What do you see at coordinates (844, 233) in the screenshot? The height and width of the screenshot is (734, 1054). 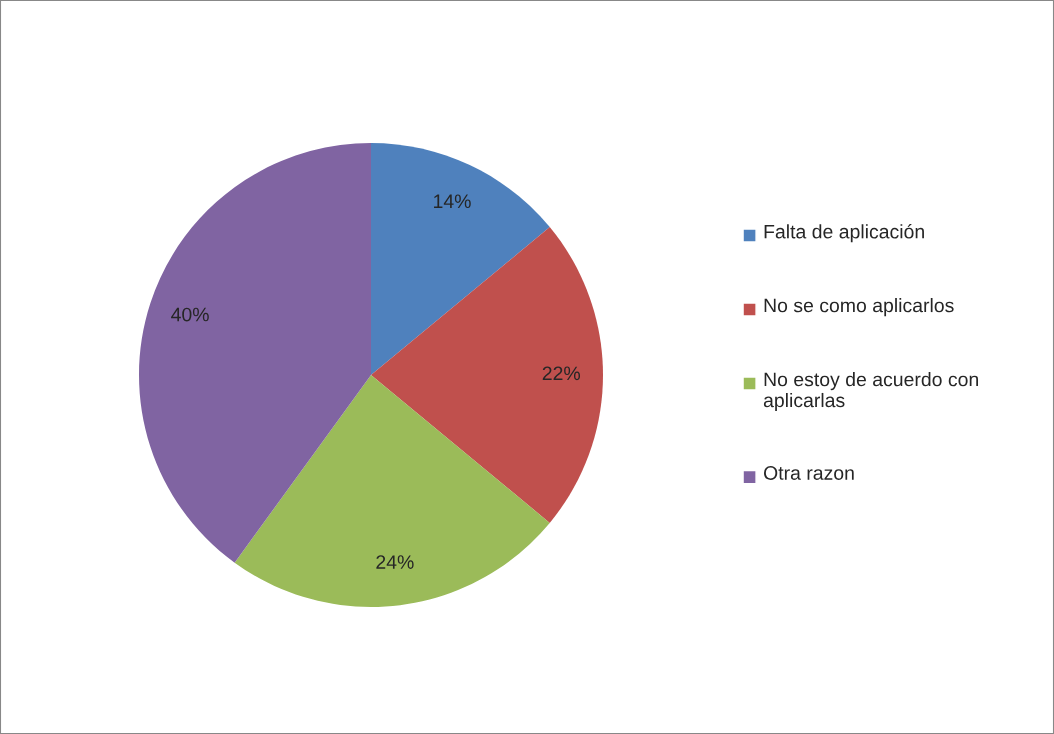 I see `legend-label: Falta de aplicación` at bounding box center [844, 233].